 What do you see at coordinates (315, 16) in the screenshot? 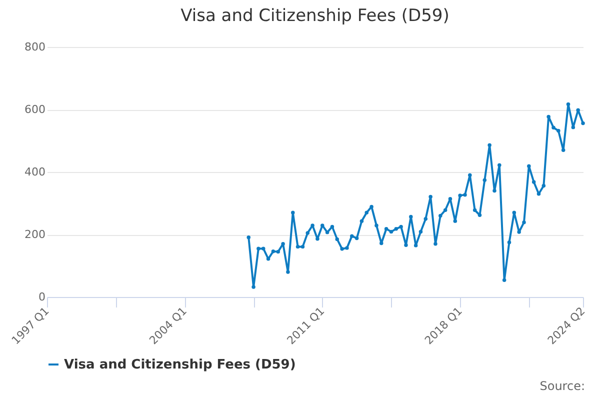
I see `chart-title: Visa and Citizenship Fees (D59)` at bounding box center [315, 16].